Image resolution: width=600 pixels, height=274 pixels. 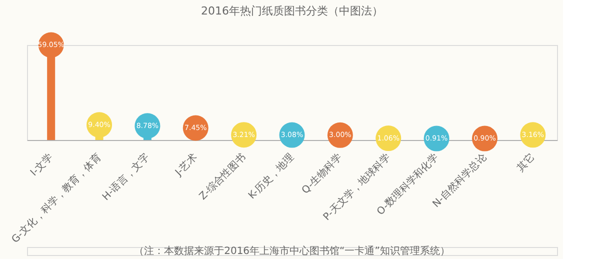 I want to click on x-tick-label: Q-生物科学, so click(x=321, y=173).